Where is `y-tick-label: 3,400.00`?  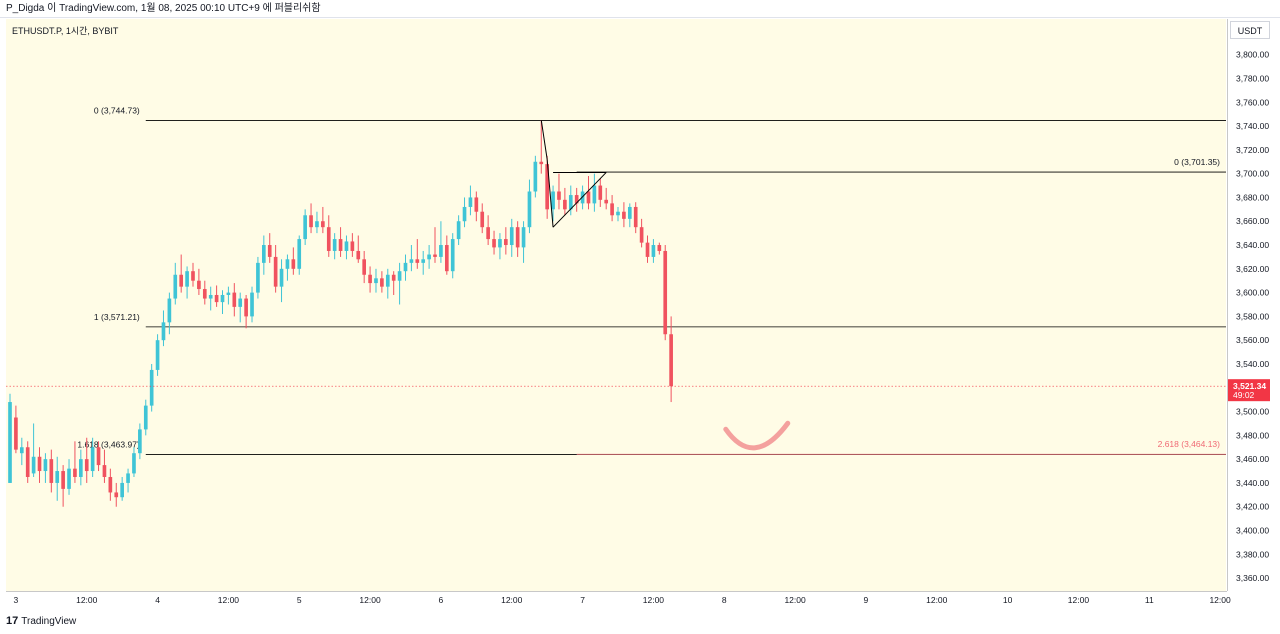 y-tick-label: 3,400.00 is located at coordinates (1252, 531).